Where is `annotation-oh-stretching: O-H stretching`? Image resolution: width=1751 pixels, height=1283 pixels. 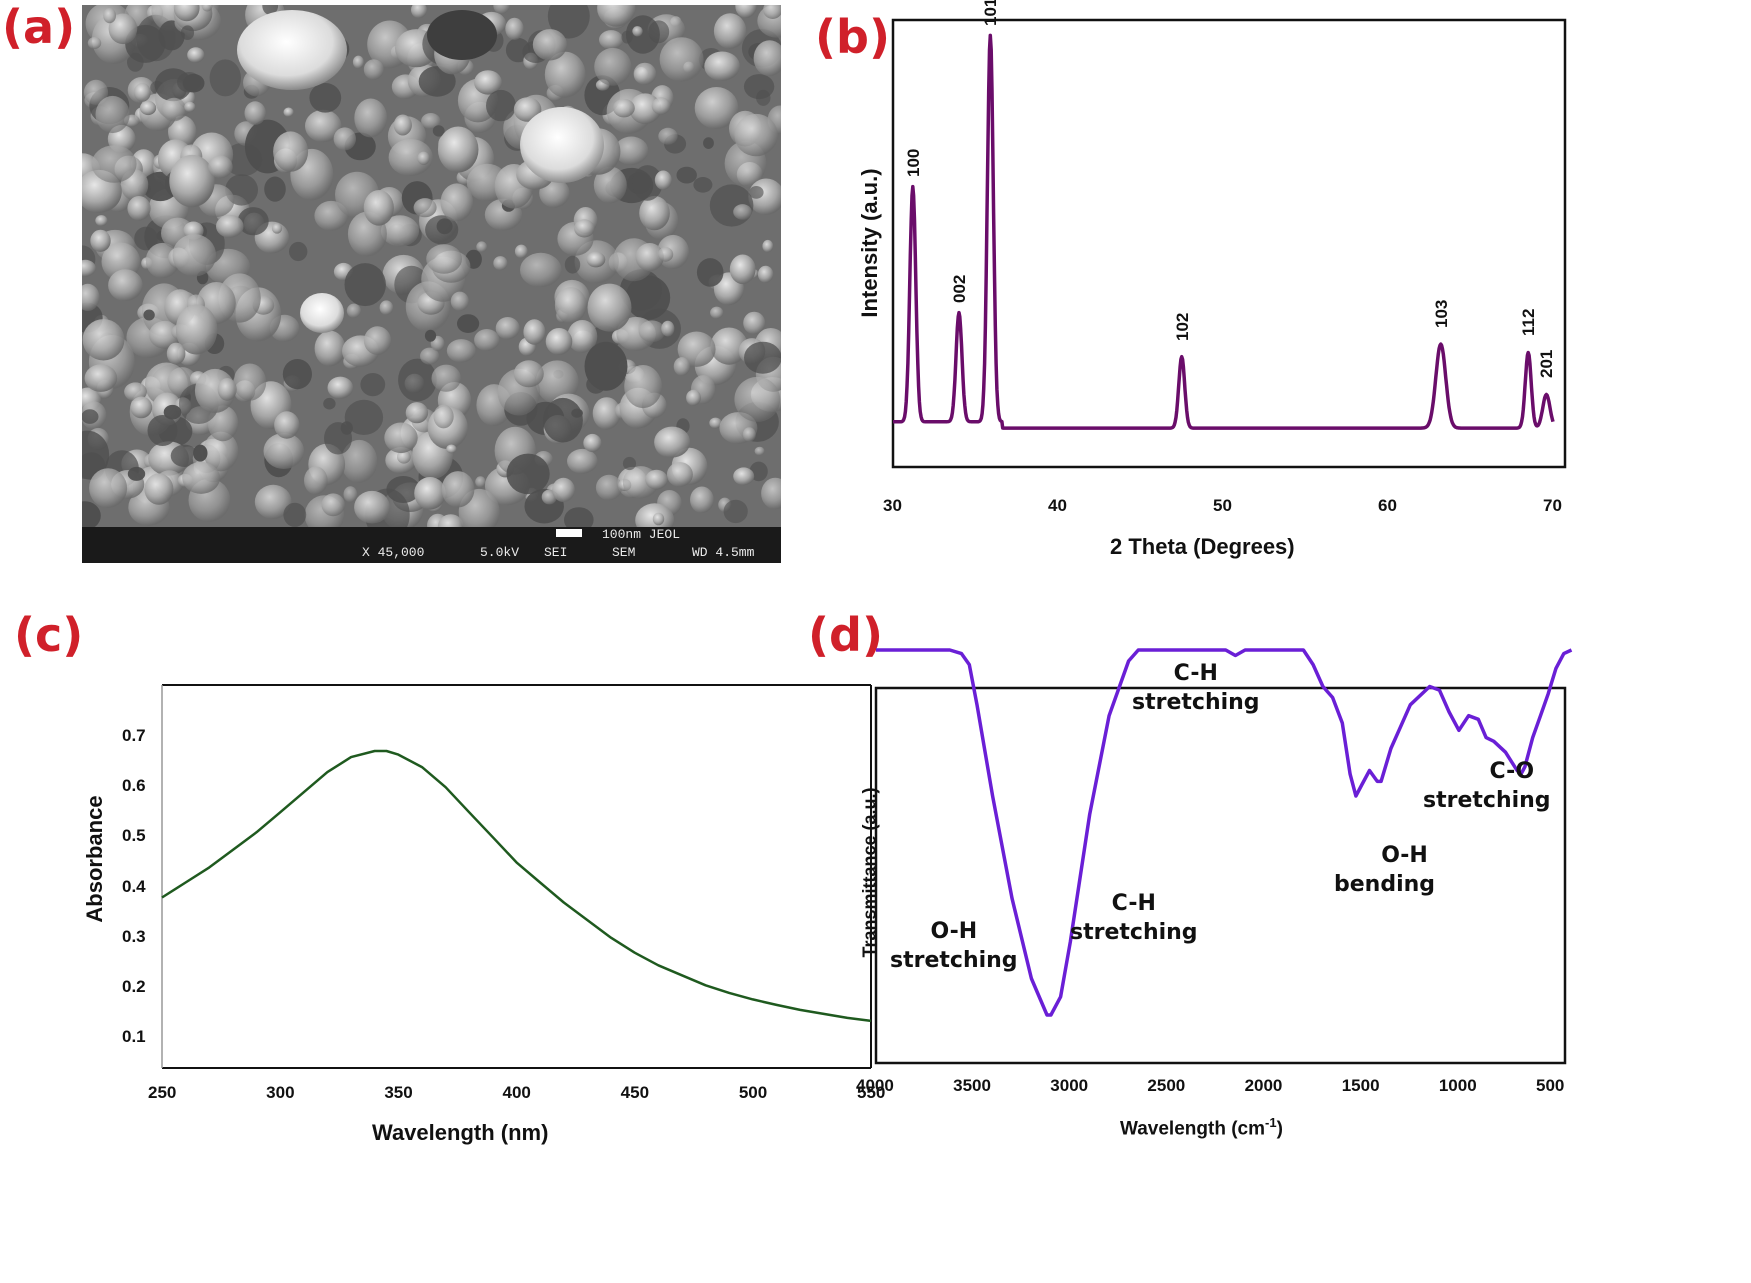 annotation-oh-stretching: O-H stretching is located at coordinates (954, 946).